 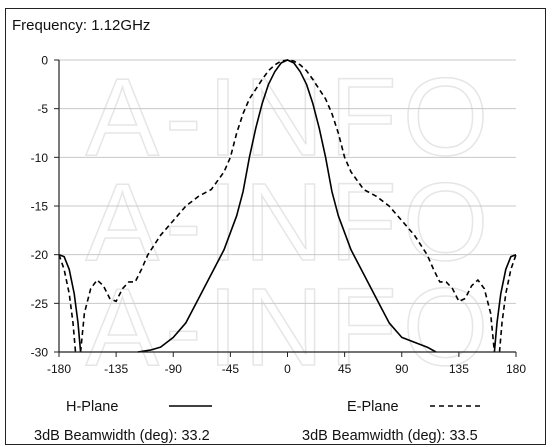 What do you see at coordinates (390, 436) in the screenshot?
I see `beamwidth-label-e-plane: 3dB Beamwidth (deg): 33.5` at bounding box center [390, 436].